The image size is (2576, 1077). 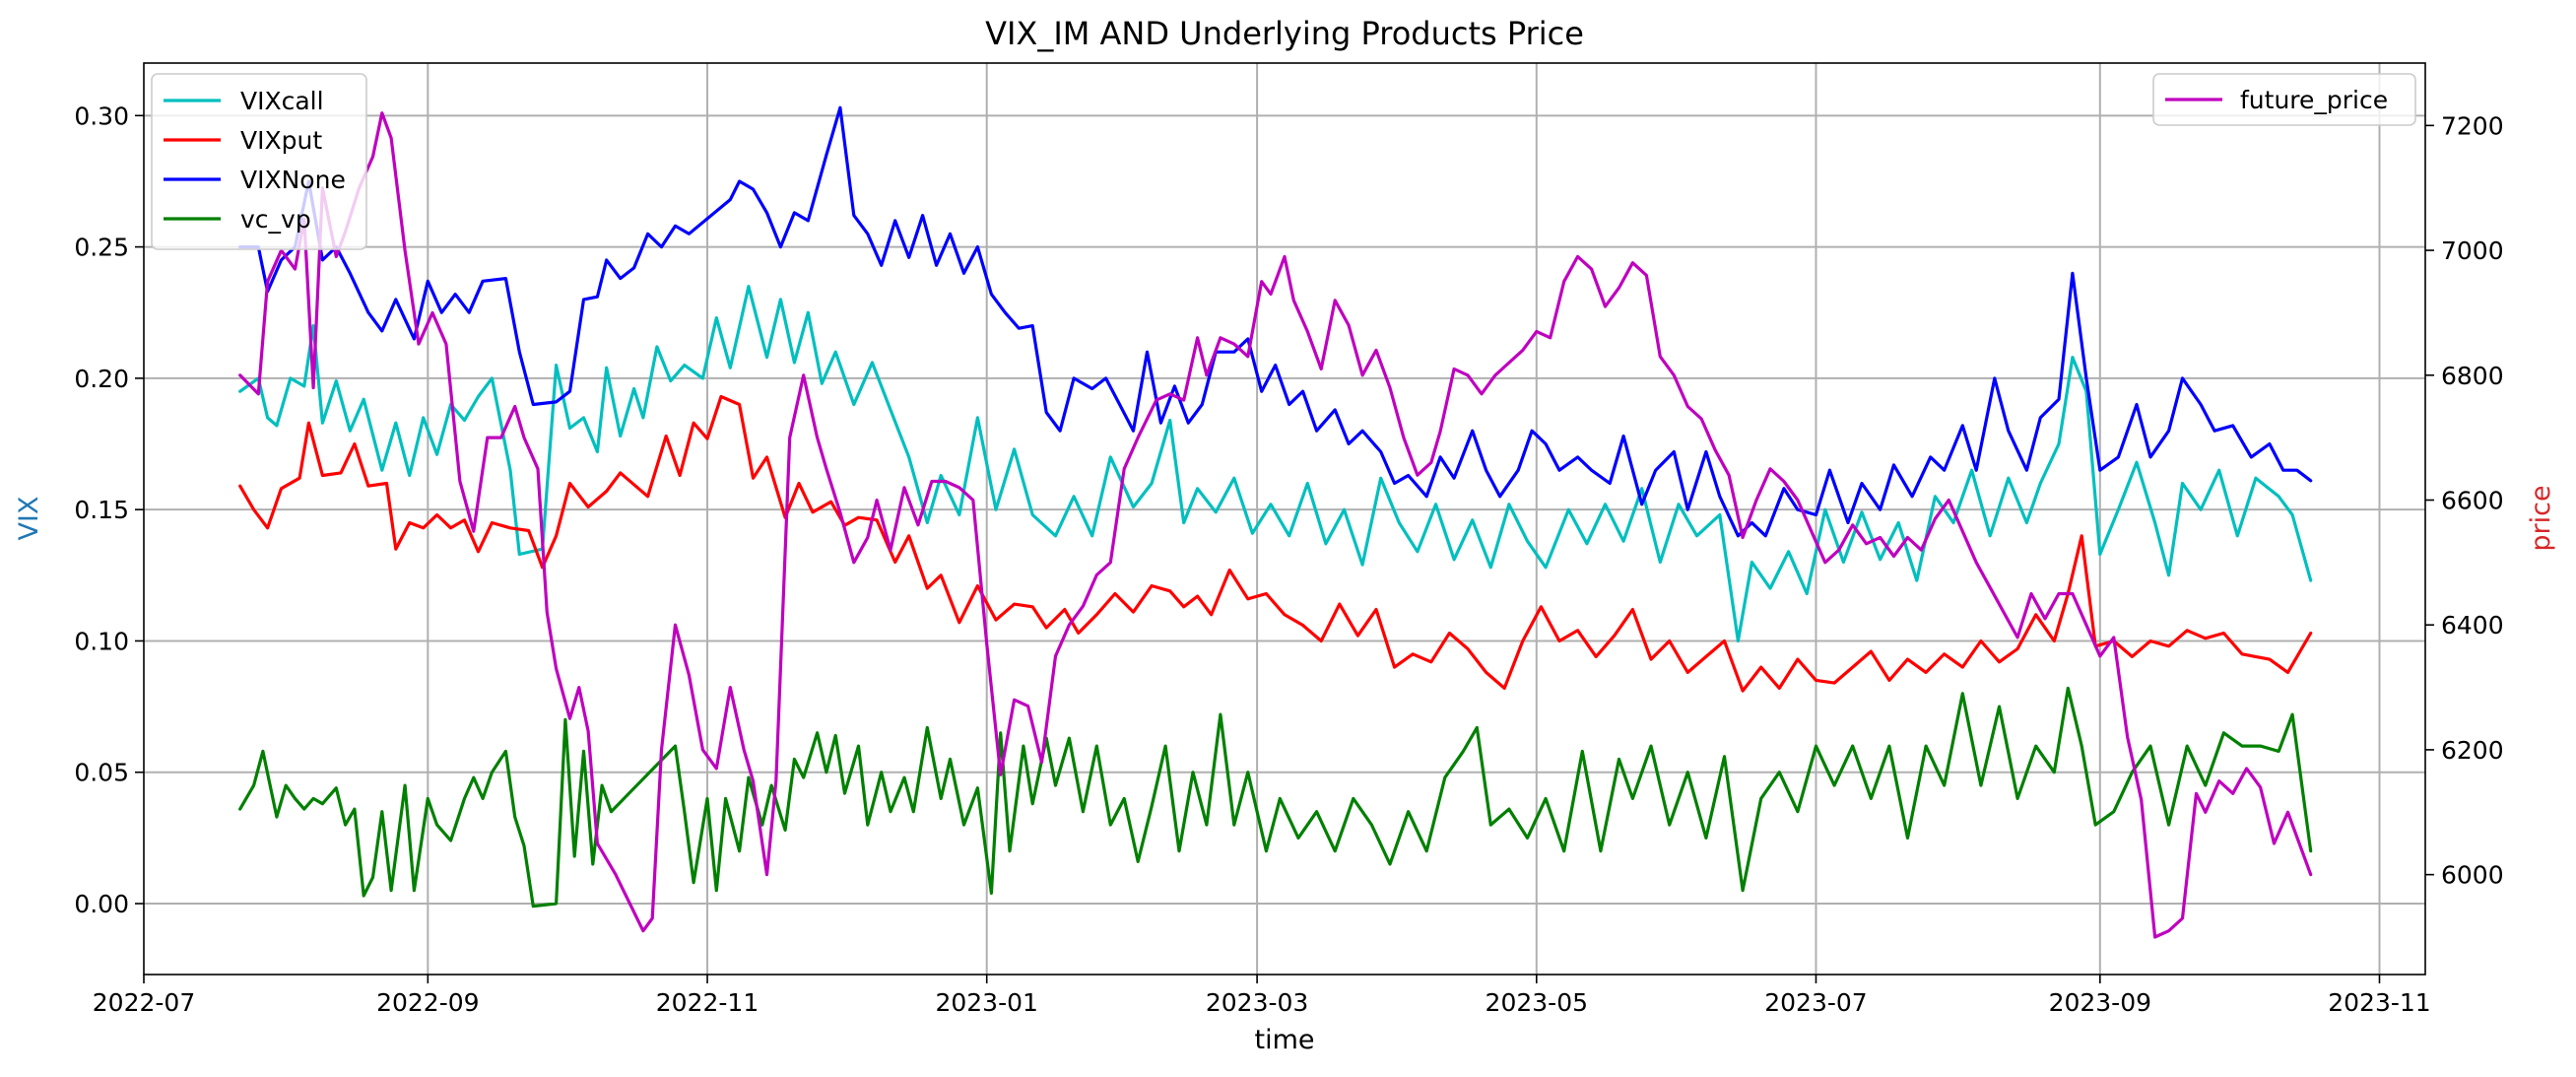 What do you see at coordinates (2472, 750) in the screenshot?
I see `y-right-tick-label: 6200` at bounding box center [2472, 750].